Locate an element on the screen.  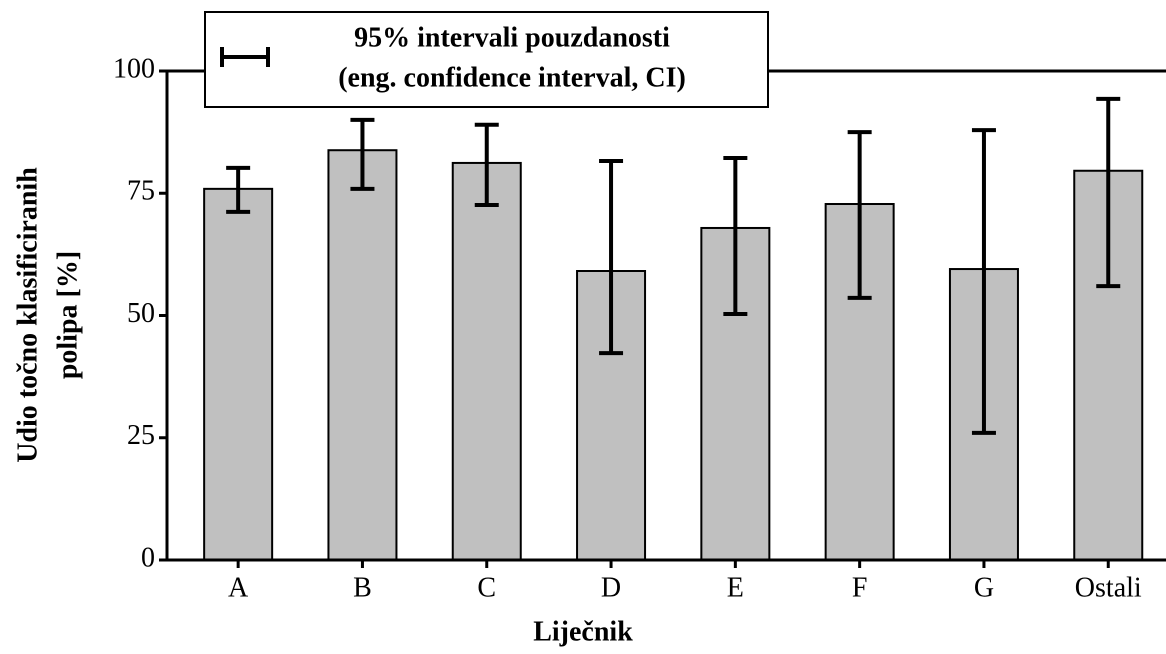
y-axis-label-line: Udio točno klasificiranih is located at coordinates (27, 315).